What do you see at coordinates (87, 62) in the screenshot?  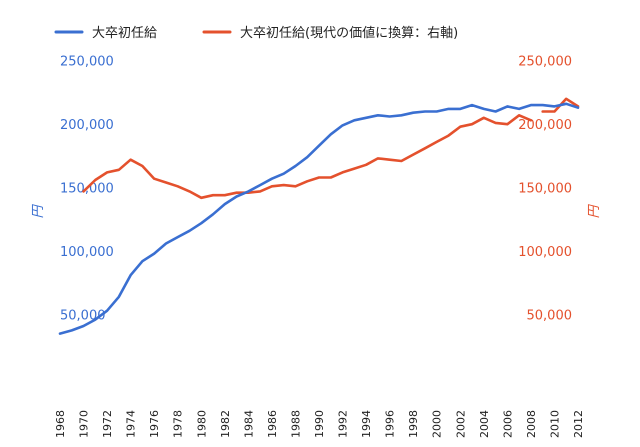 I see `y-tick-left-label: 250,000` at bounding box center [87, 62].